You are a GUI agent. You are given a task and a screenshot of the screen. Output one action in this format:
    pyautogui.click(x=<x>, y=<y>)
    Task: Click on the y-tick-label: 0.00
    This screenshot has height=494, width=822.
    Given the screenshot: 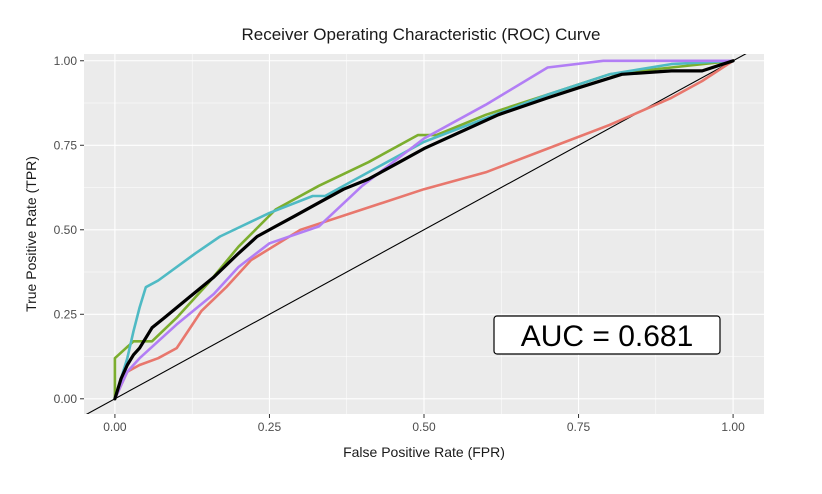 What is the action you would take?
    pyautogui.click(x=66, y=399)
    